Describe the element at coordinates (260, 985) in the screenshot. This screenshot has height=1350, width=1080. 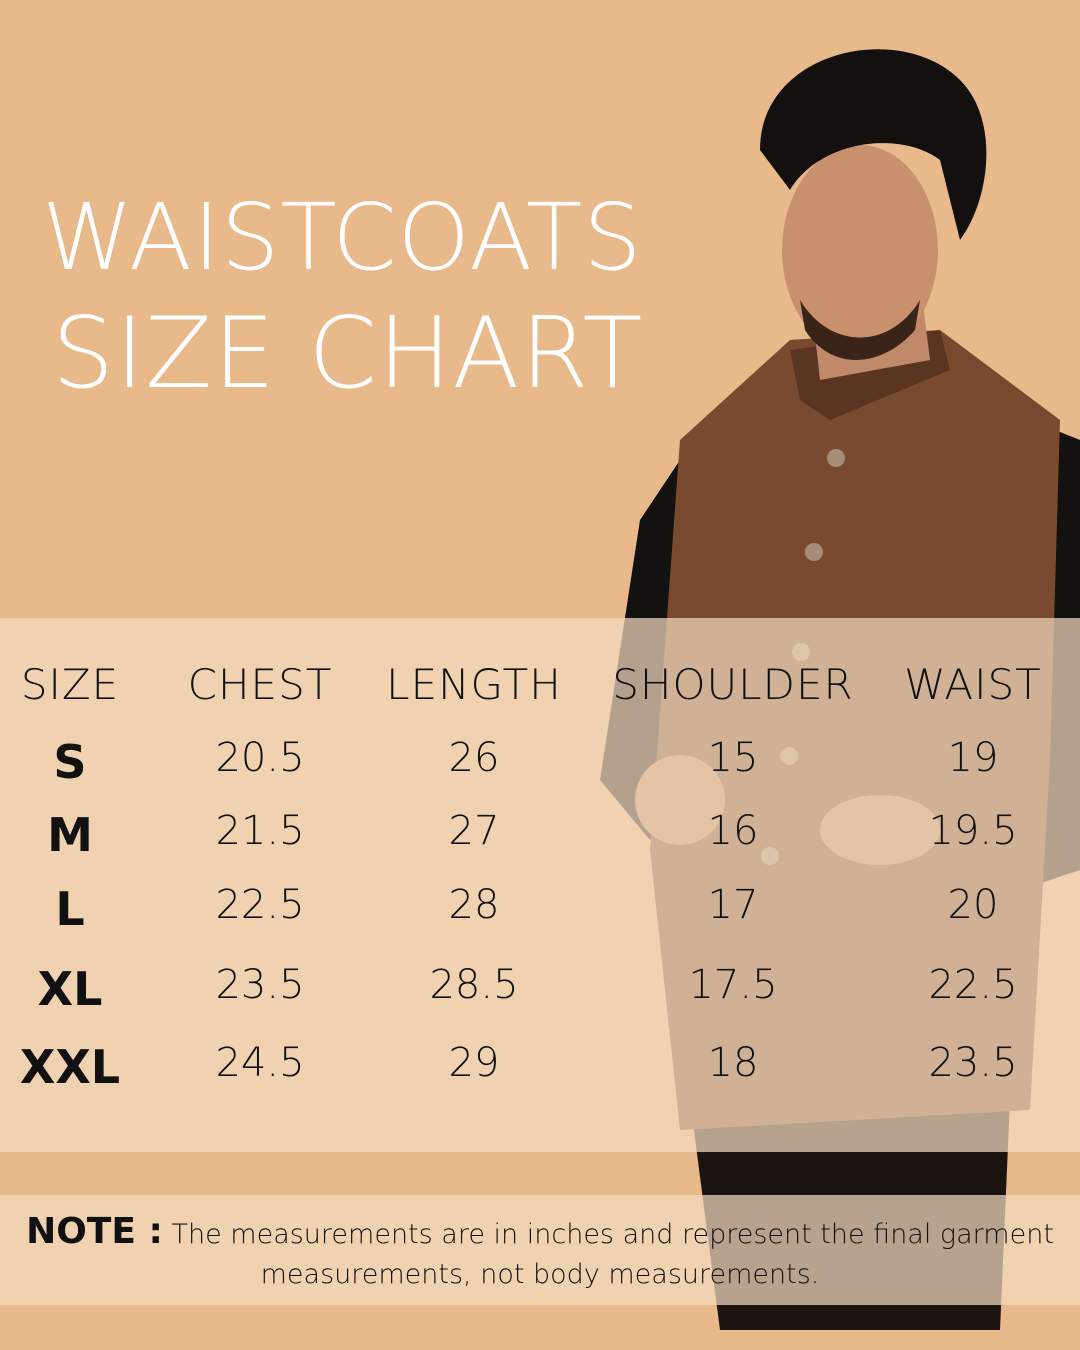
I see `table-cell-chest: 23.5` at that location.